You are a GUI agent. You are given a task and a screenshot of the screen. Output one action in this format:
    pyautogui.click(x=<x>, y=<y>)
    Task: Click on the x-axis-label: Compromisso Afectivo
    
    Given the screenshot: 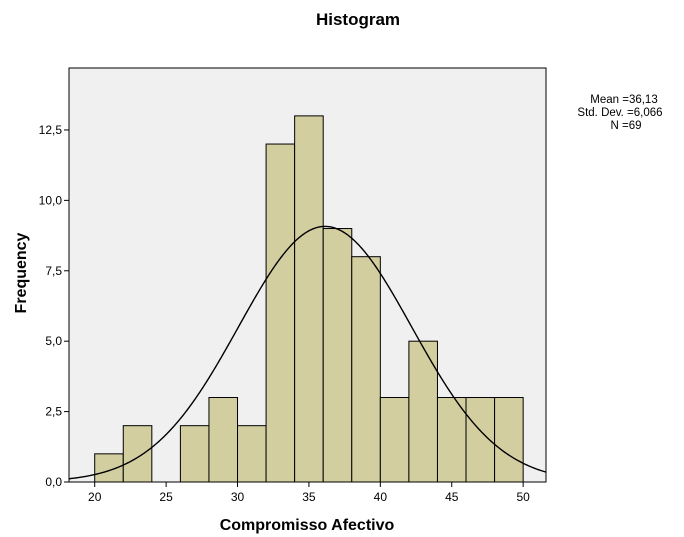 What is the action you would take?
    pyautogui.click(x=307, y=525)
    